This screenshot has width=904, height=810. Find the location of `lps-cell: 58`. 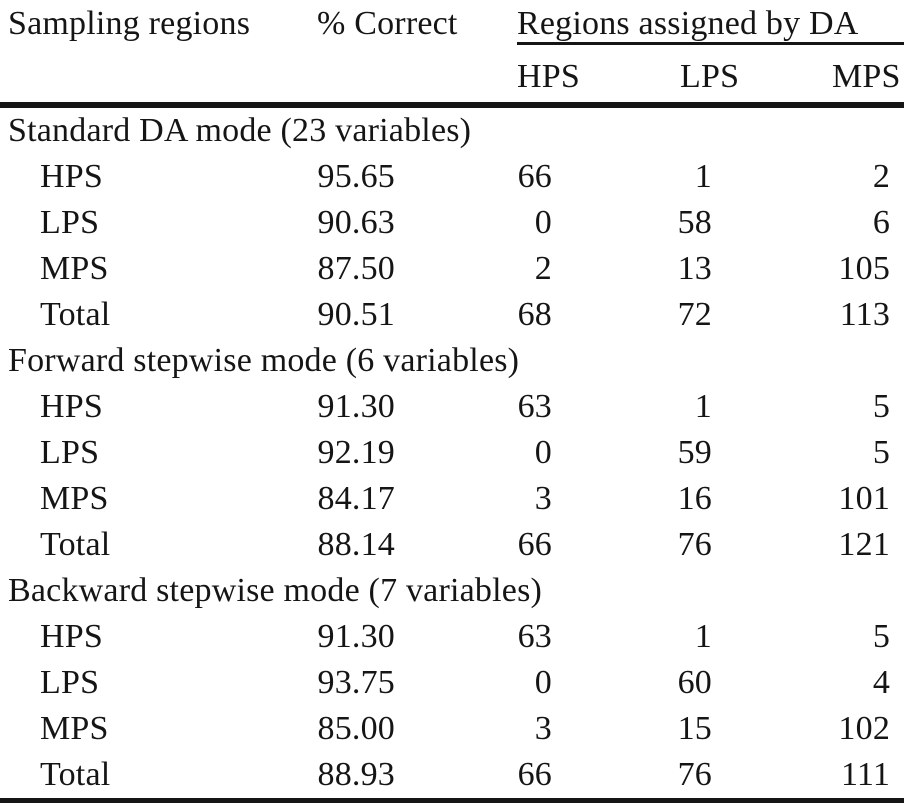

lps-cell: 58 is located at coordinates (694, 223).